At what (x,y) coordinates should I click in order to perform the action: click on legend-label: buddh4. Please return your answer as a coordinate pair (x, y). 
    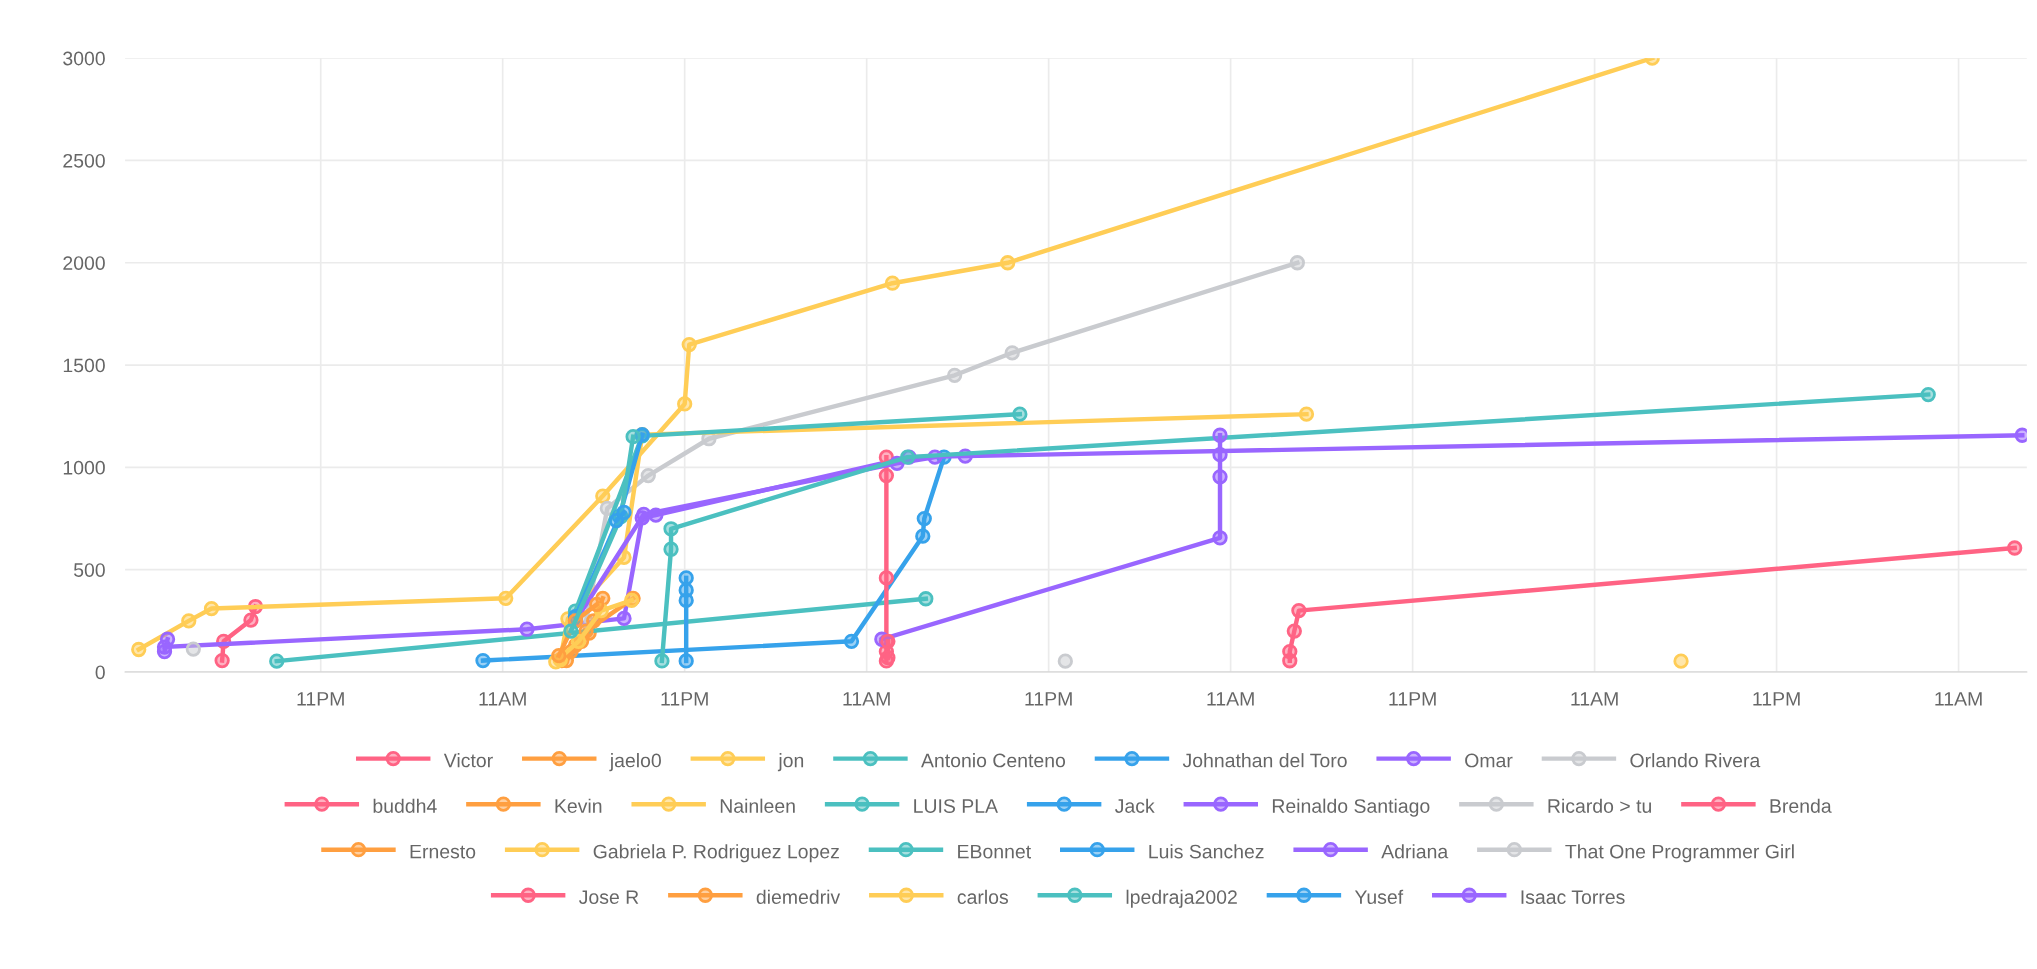
    Looking at the image, I should click on (405, 805).